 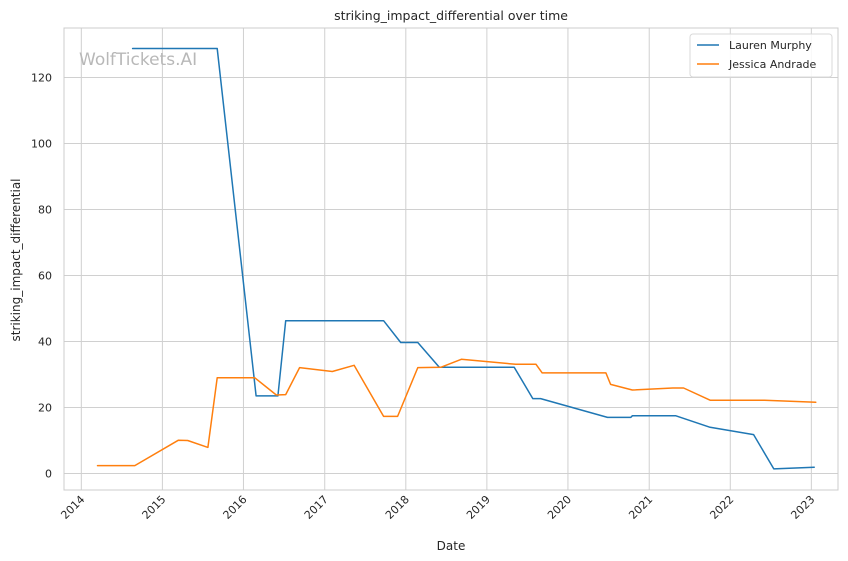 I want to click on y-tick-label: 40, so click(x=45, y=342).